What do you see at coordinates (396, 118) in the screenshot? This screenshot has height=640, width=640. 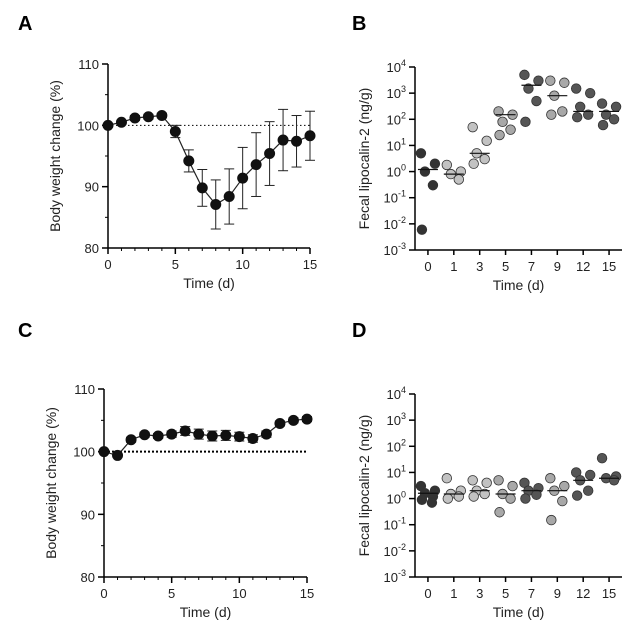 I see `y-tick-label: 102` at bounding box center [396, 118].